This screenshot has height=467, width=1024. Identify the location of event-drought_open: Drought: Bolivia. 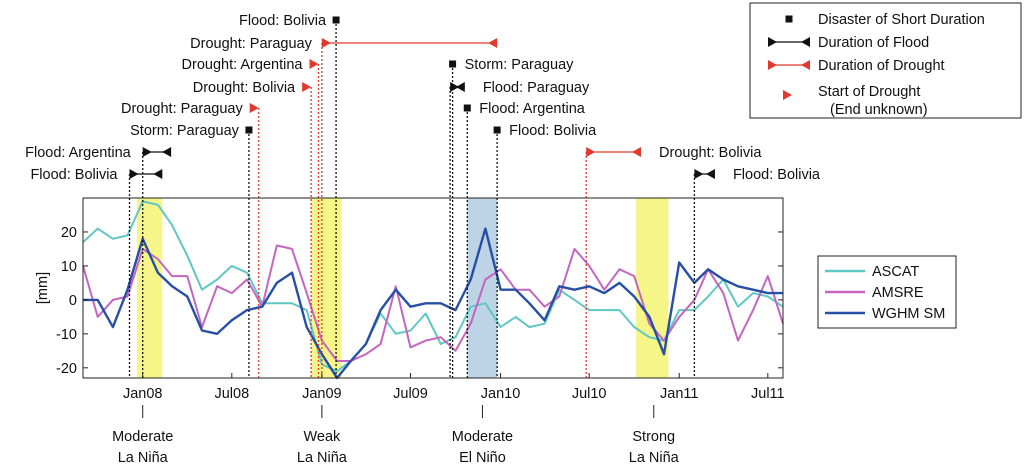
(252, 229).